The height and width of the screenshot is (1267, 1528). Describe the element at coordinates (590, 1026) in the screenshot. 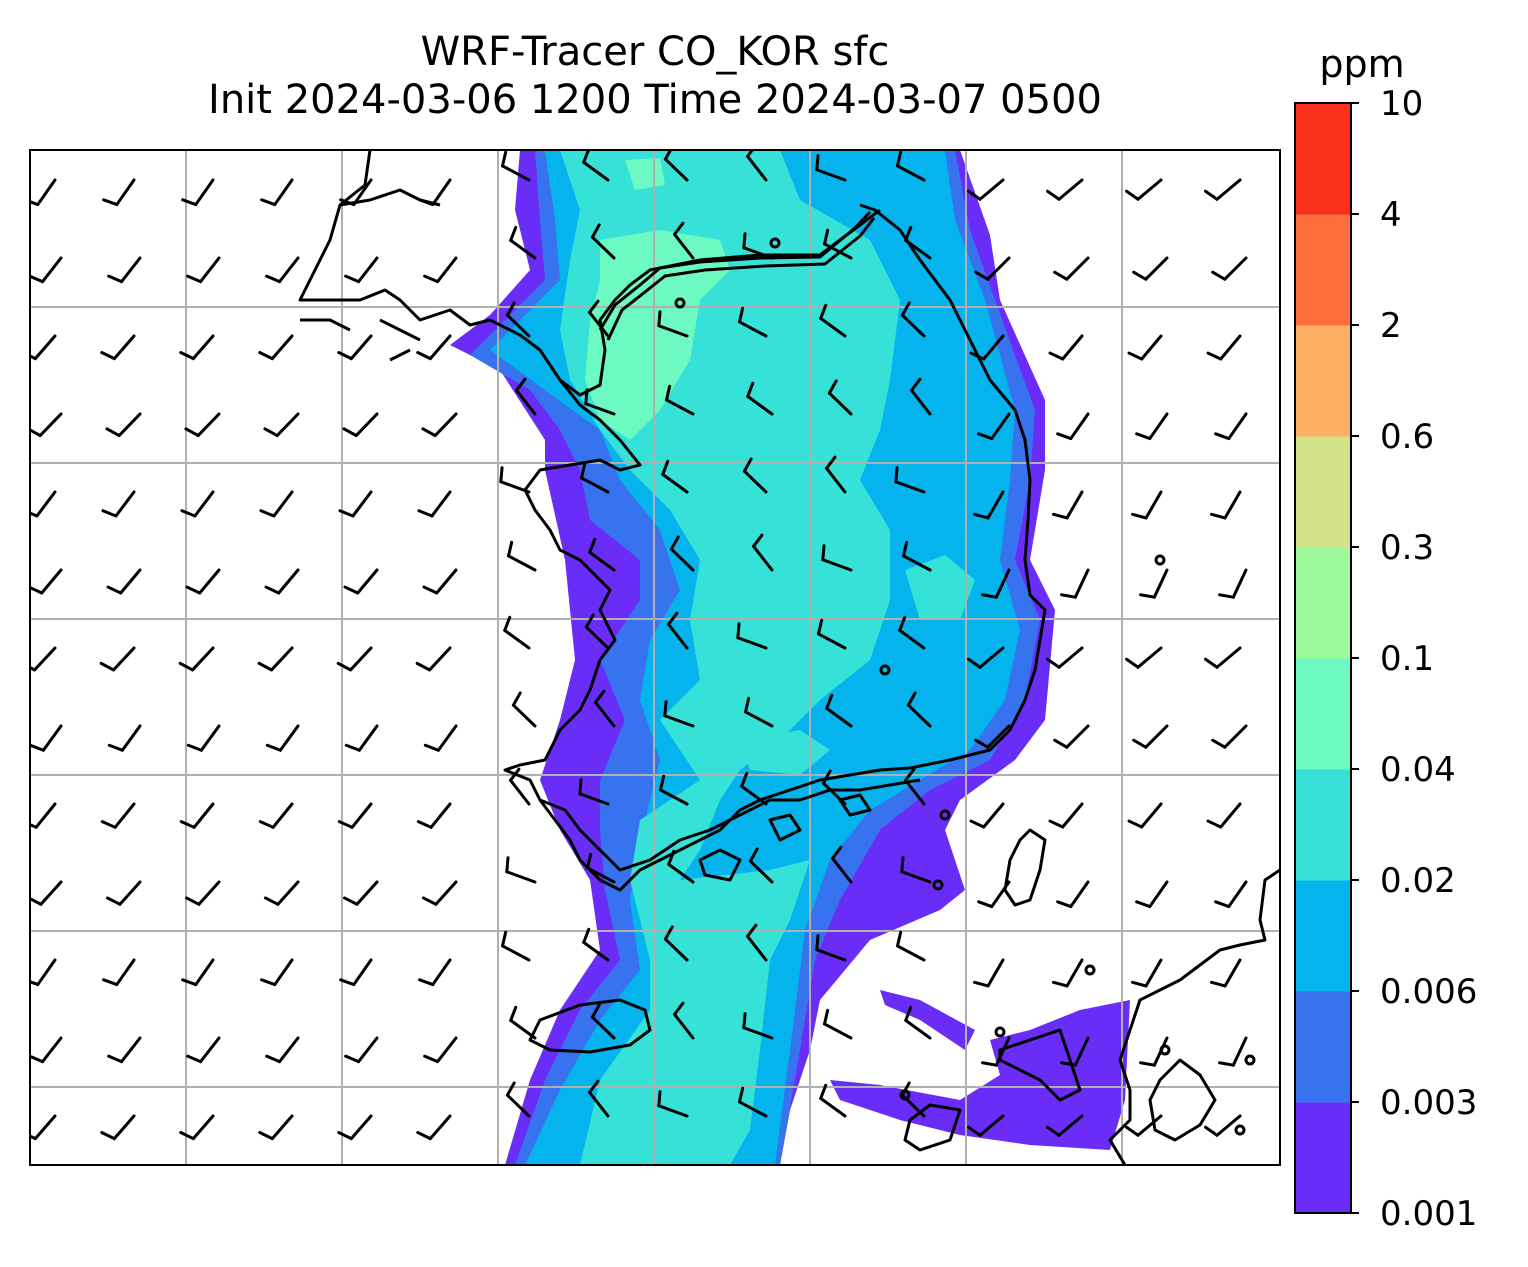

I see `jeju-island` at that location.